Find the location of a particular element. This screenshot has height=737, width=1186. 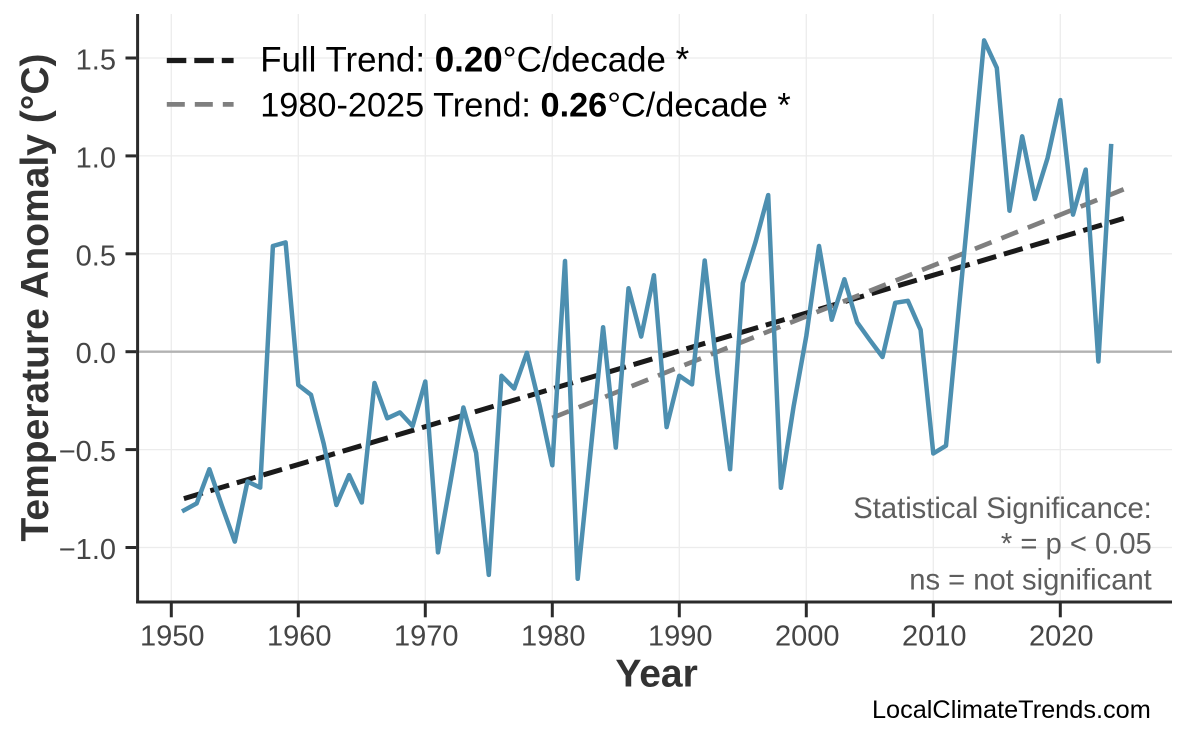

svg-text: 2000 is located at coordinates (807, 637).